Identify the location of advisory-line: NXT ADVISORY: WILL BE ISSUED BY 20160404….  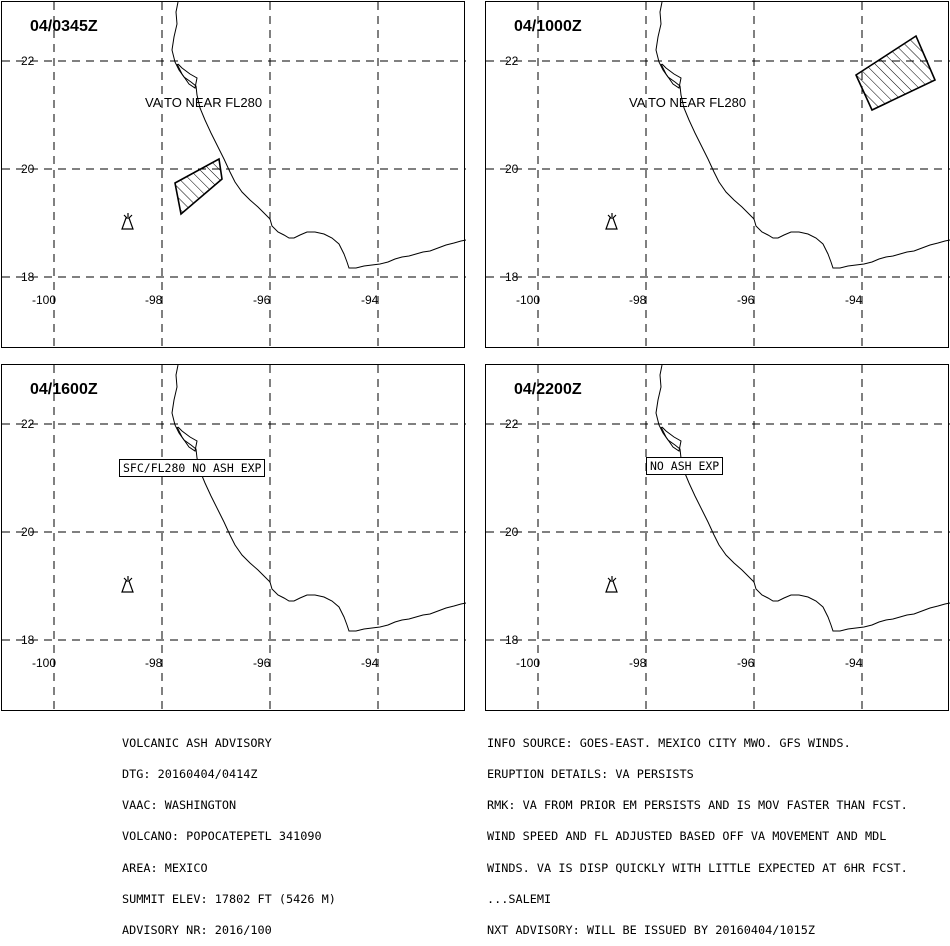
(651, 930).